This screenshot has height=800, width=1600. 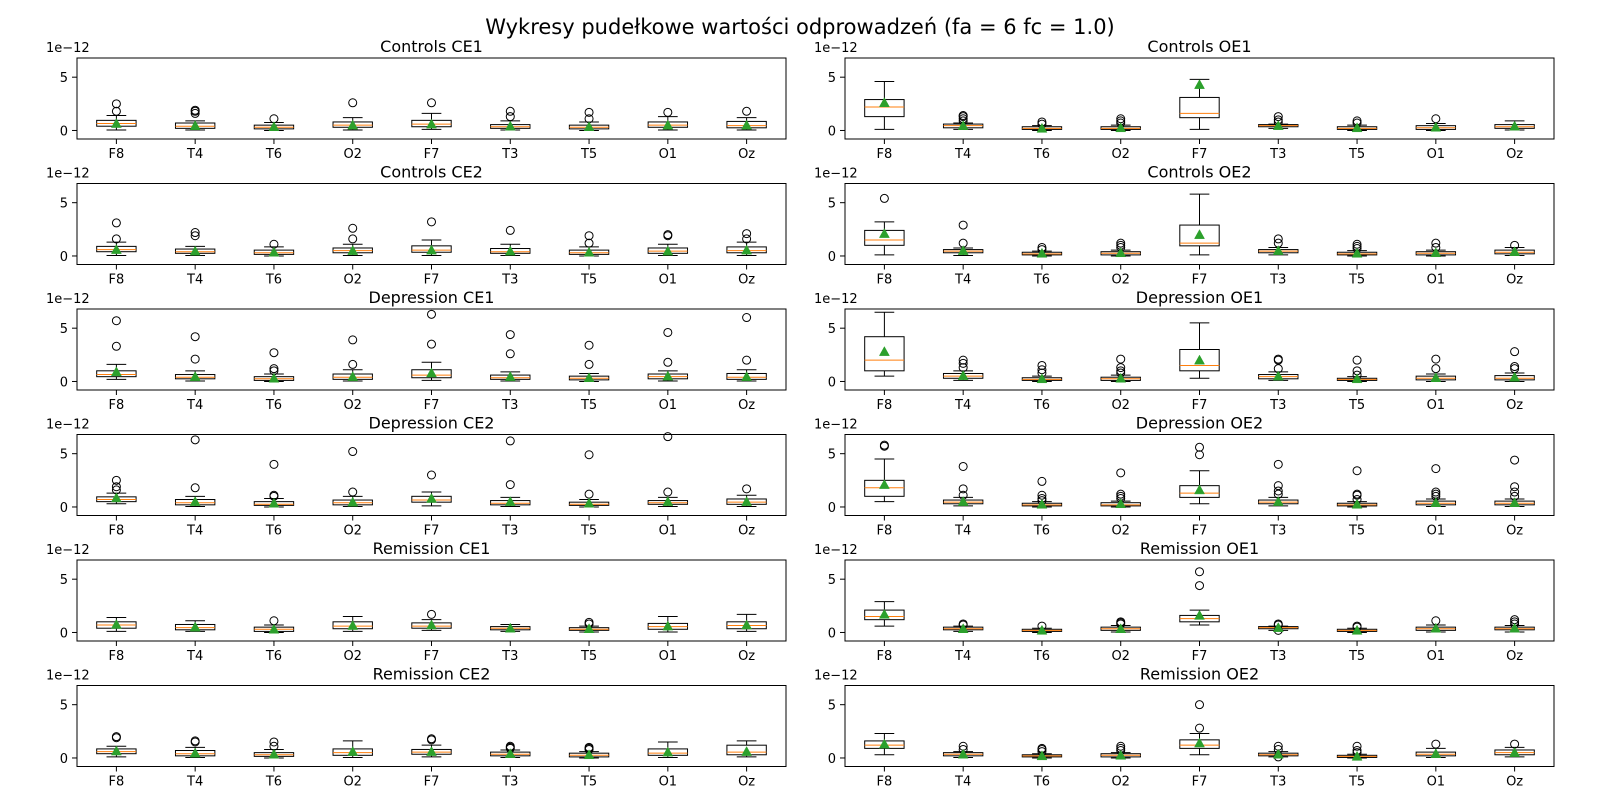 I want to click on x-tick-label: Oz, so click(x=1514, y=656).